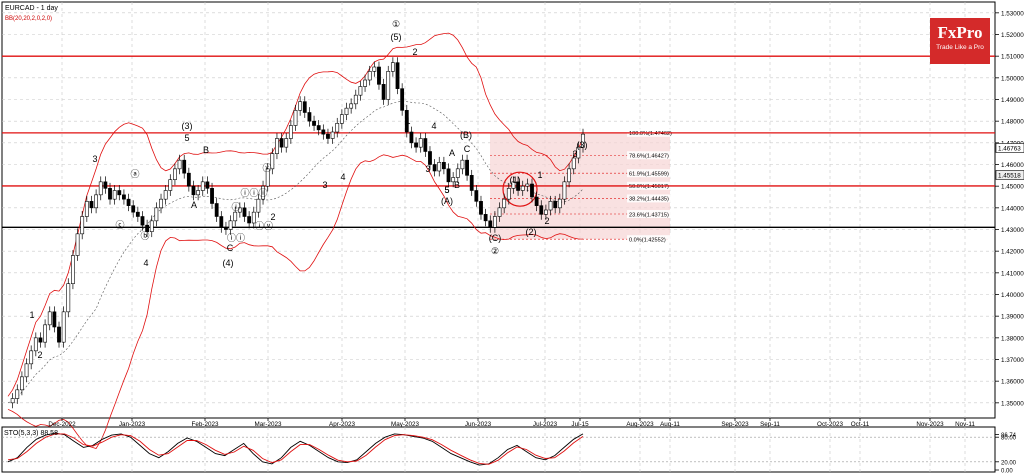 This screenshot has width=1024, height=474. Describe the element at coordinates (236, 238) in the screenshot. I see `wave-label: ⓘⓘ` at that location.